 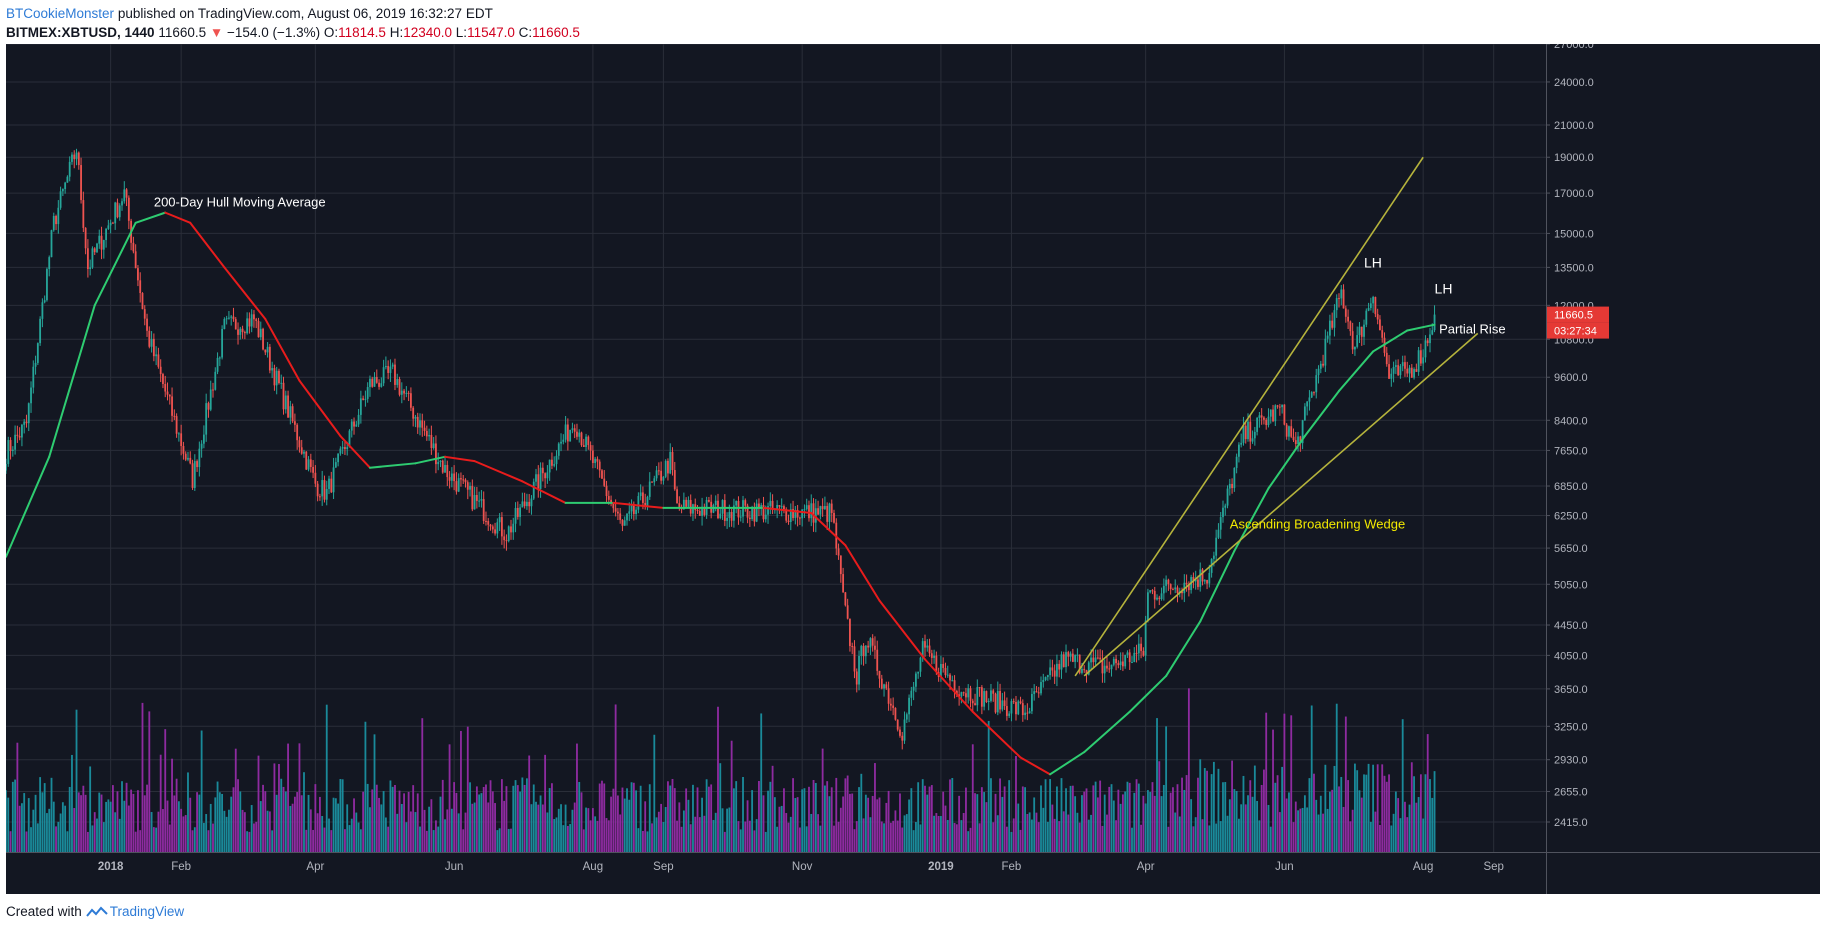 I want to click on author-link: BTCookieMonster, so click(x=60, y=13).